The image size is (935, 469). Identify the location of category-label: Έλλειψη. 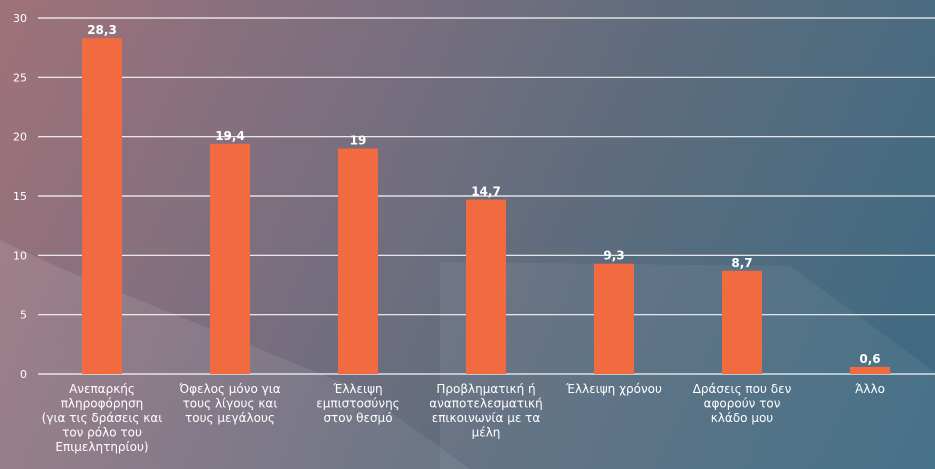
(357, 389).